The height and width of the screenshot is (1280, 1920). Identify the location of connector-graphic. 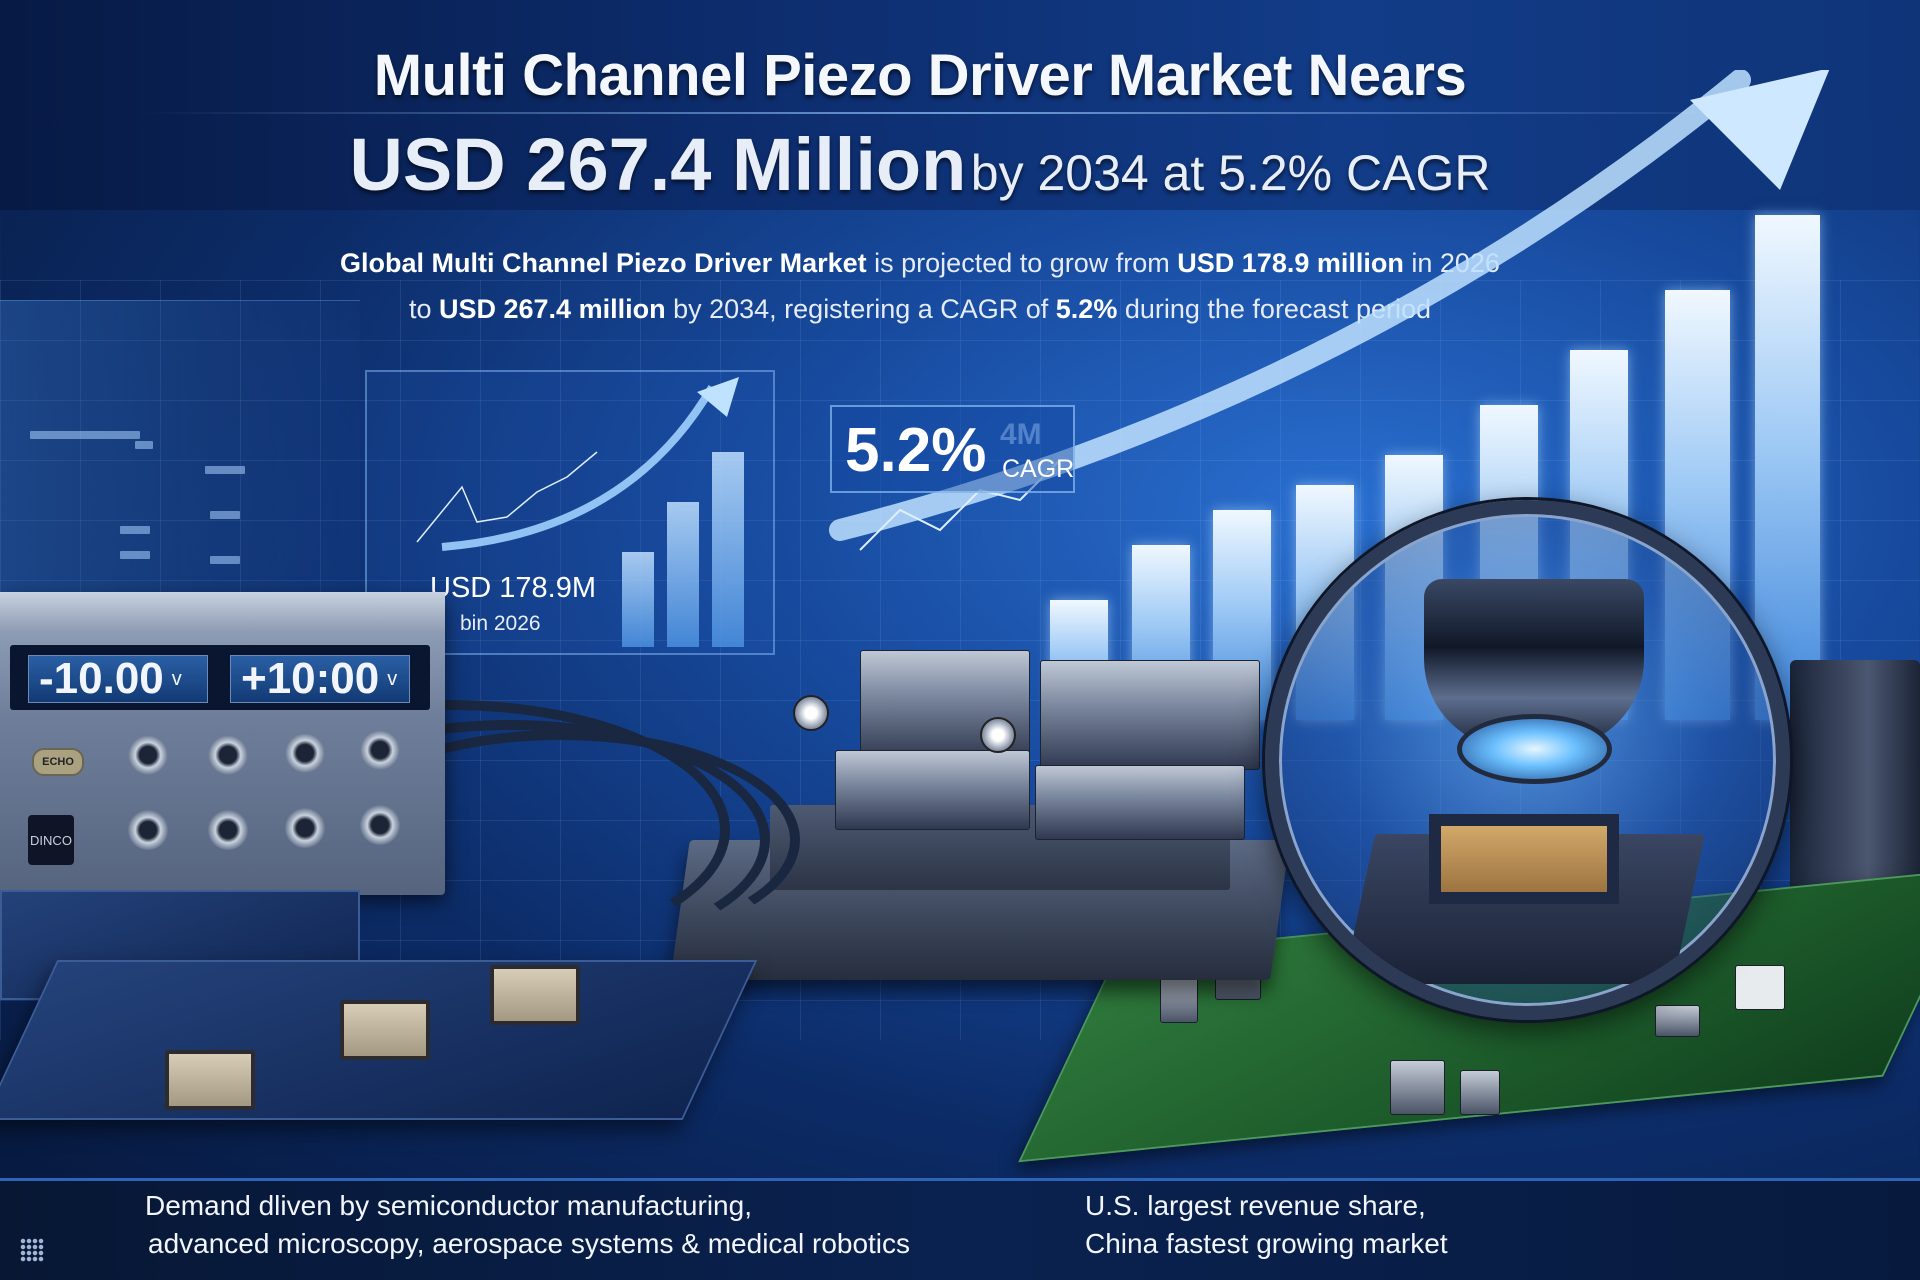
(1760, 987).